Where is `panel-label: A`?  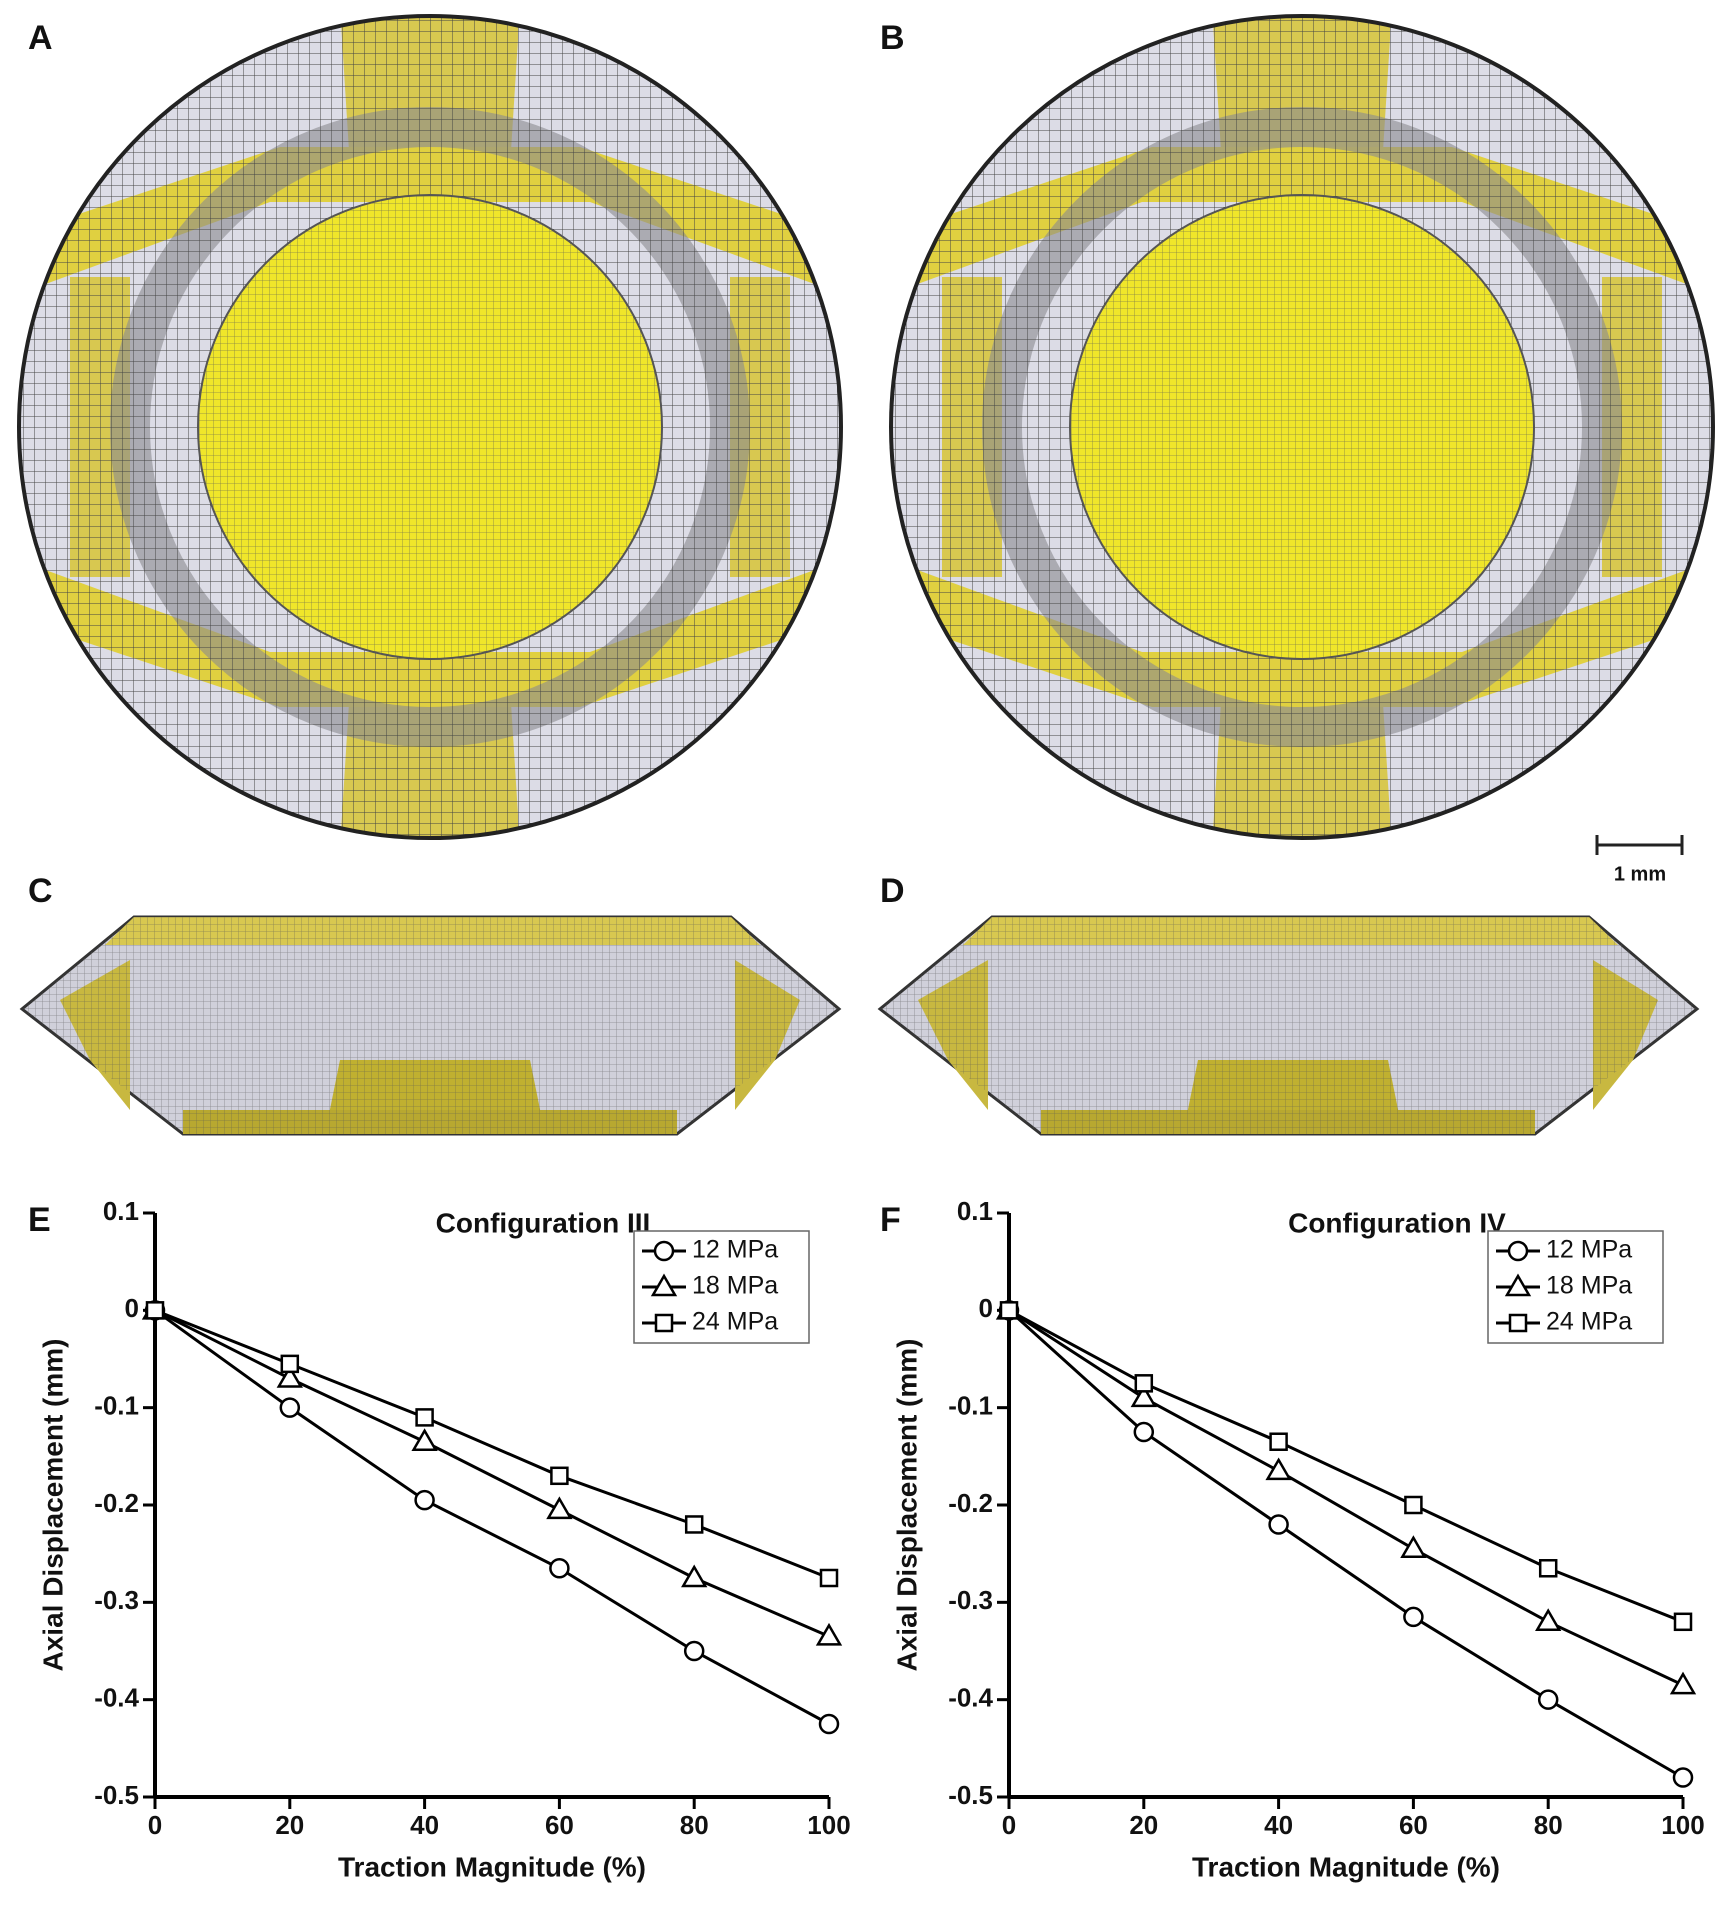 panel-label: A is located at coordinates (40, 38).